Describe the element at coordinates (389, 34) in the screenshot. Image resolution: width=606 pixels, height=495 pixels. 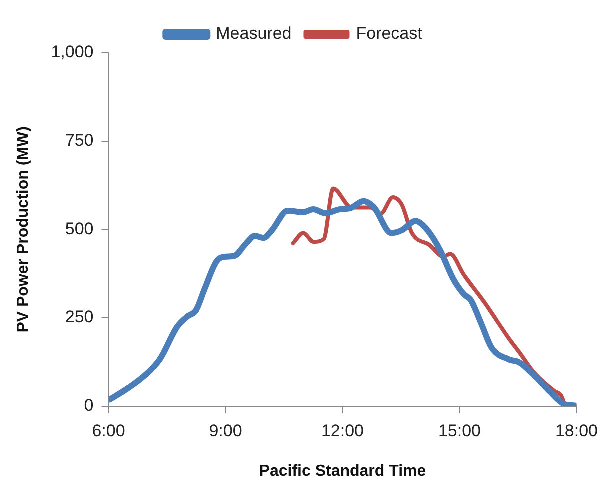
I see `legend-label: Forecast` at that location.